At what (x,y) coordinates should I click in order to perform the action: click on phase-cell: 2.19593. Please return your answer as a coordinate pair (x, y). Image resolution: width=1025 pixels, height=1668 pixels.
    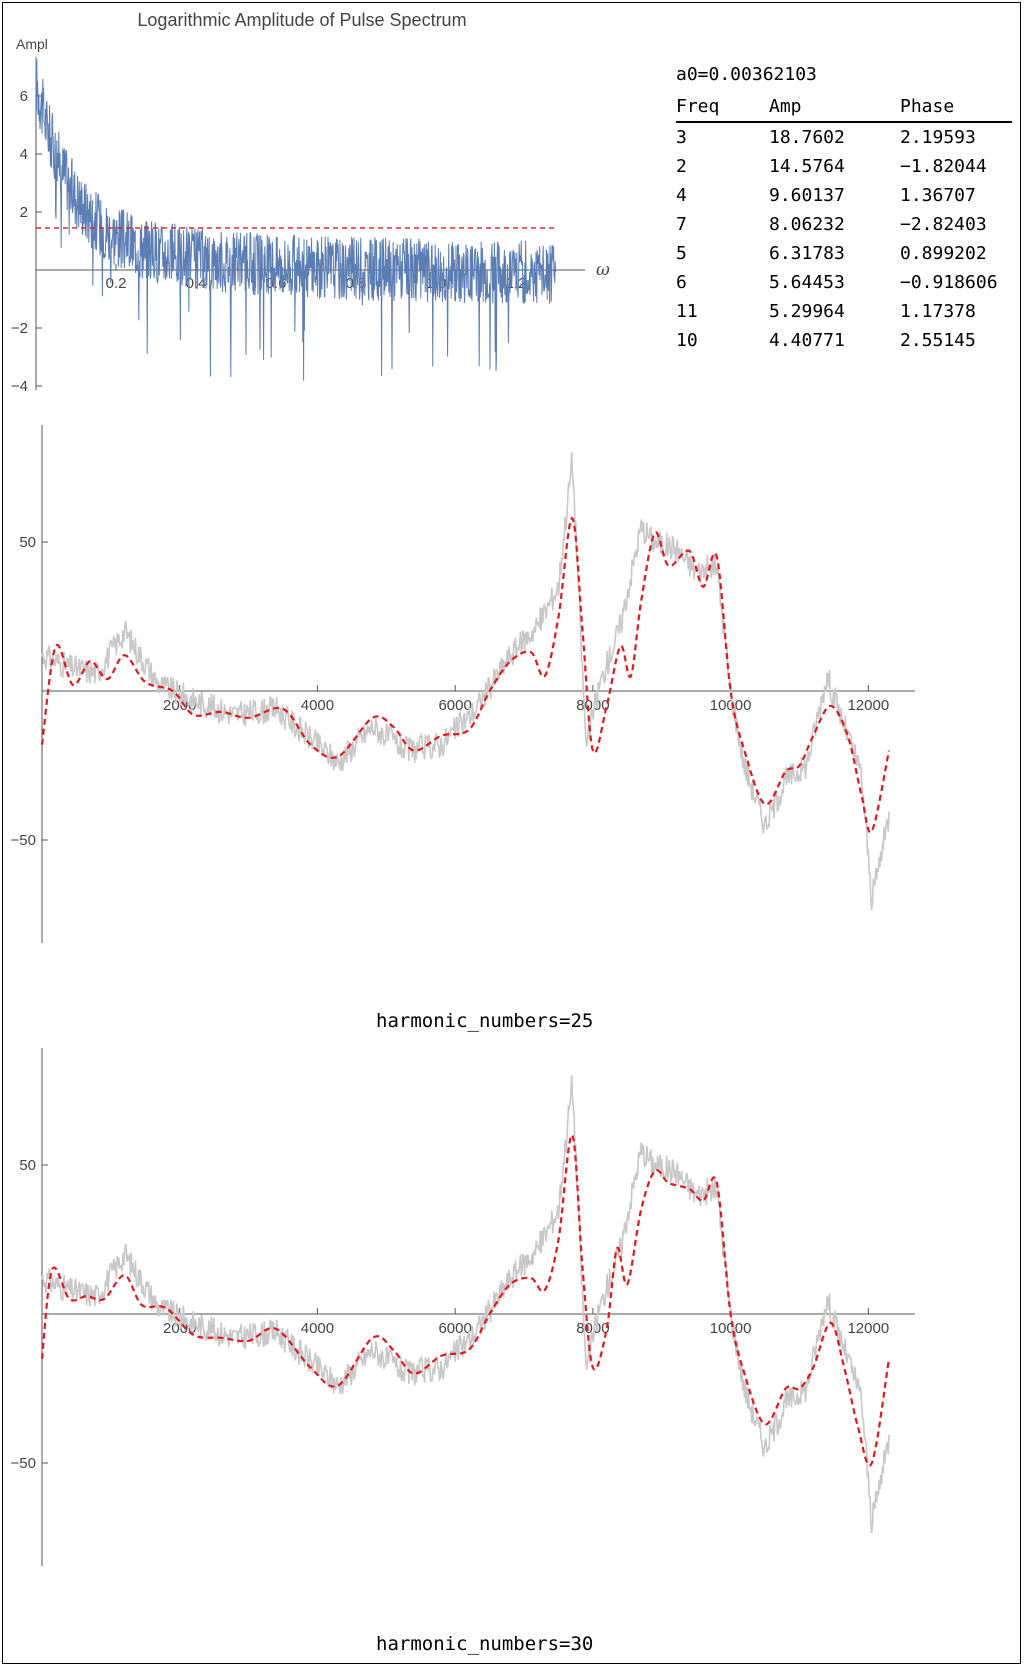
    Looking at the image, I should click on (938, 137).